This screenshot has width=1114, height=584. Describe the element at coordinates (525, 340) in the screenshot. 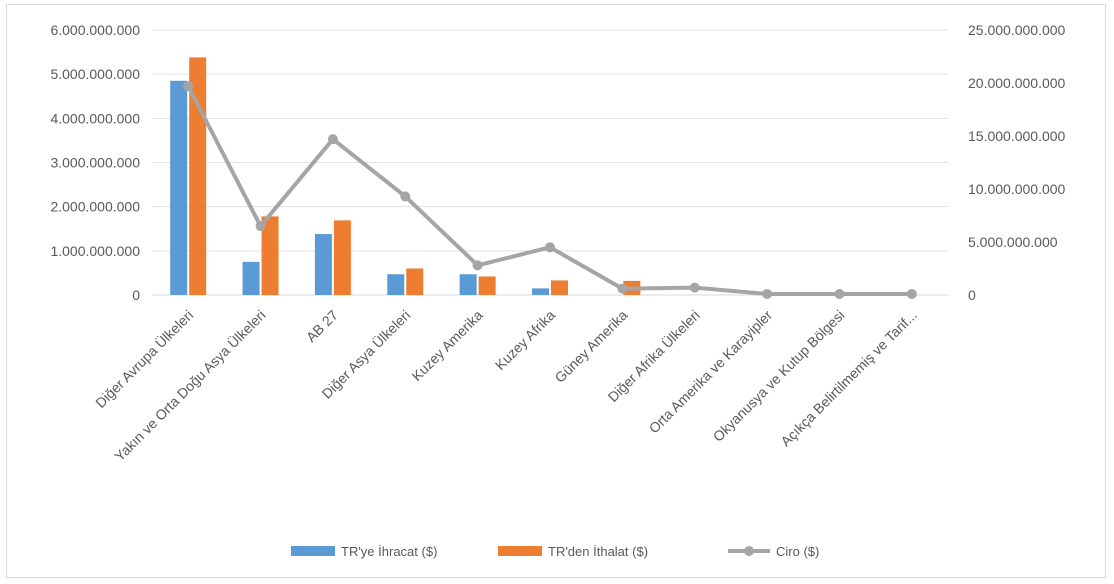

I see `category-label: Kuzey Afrika` at that location.